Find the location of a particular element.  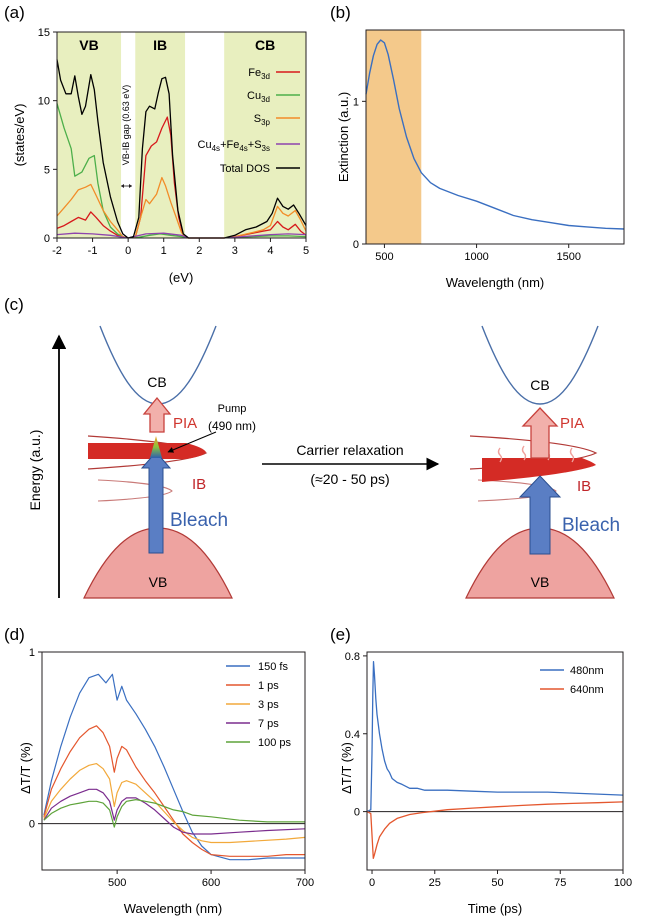

extinction-x-tick-label: 1000 is located at coordinates (476, 257).